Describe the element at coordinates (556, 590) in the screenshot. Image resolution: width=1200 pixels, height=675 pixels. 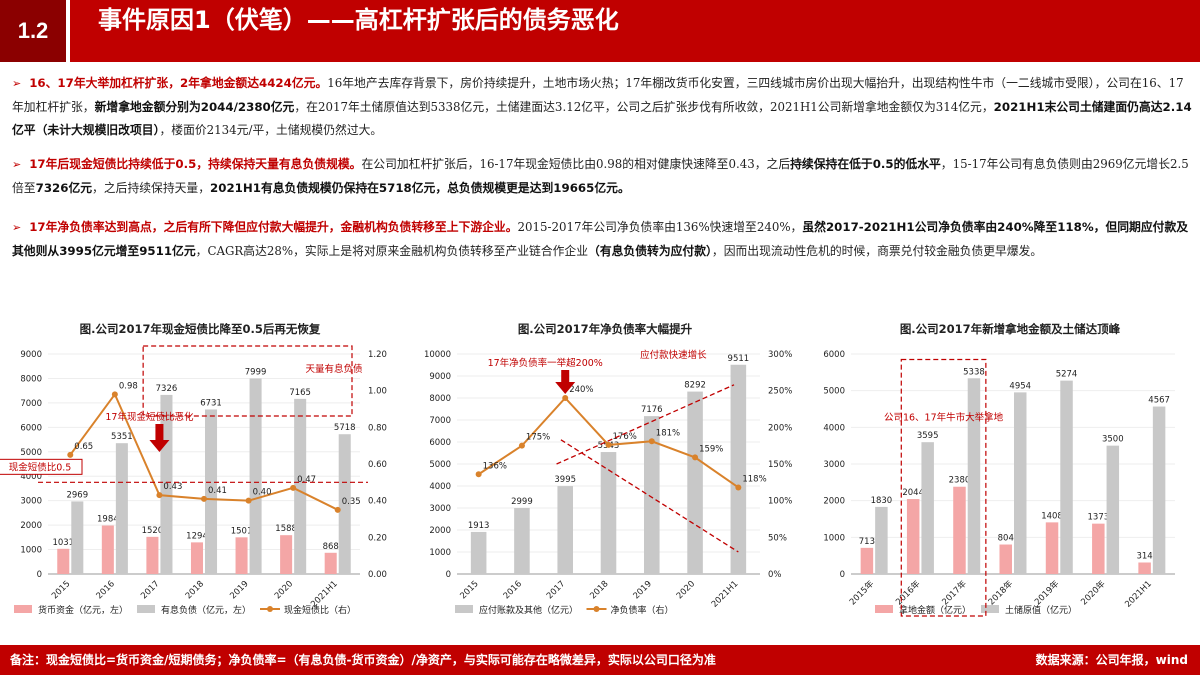
I see `x-tick-label: 2017` at that location.